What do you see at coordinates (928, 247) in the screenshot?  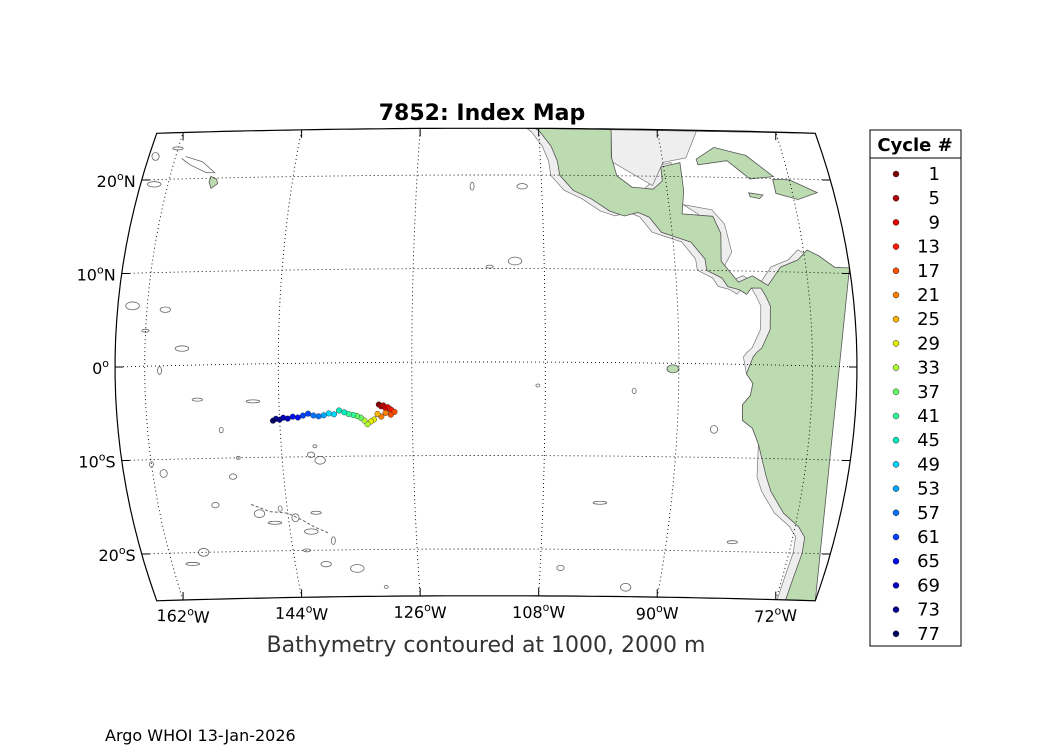 I see `legend-label: 13` at bounding box center [928, 247].